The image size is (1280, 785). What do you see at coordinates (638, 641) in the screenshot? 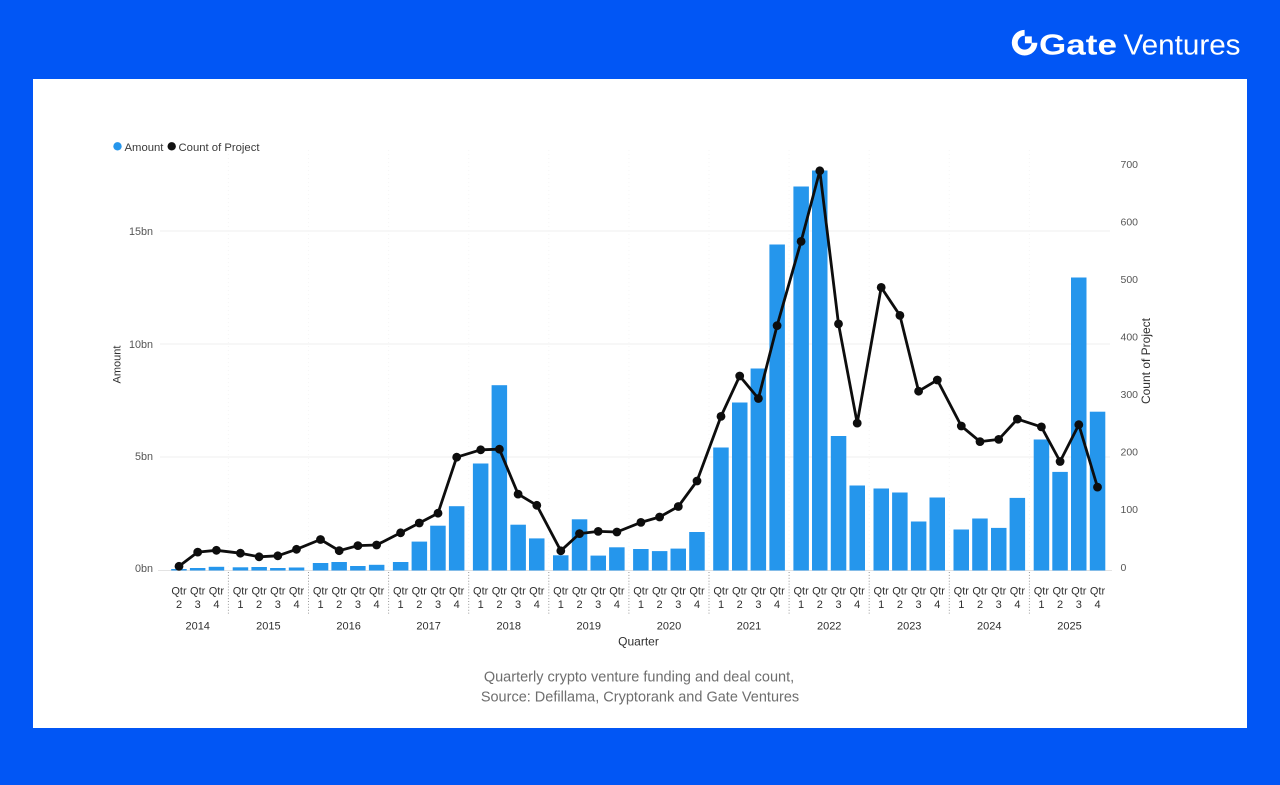
I see `svg-text: Quarter` at bounding box center [638, 641].